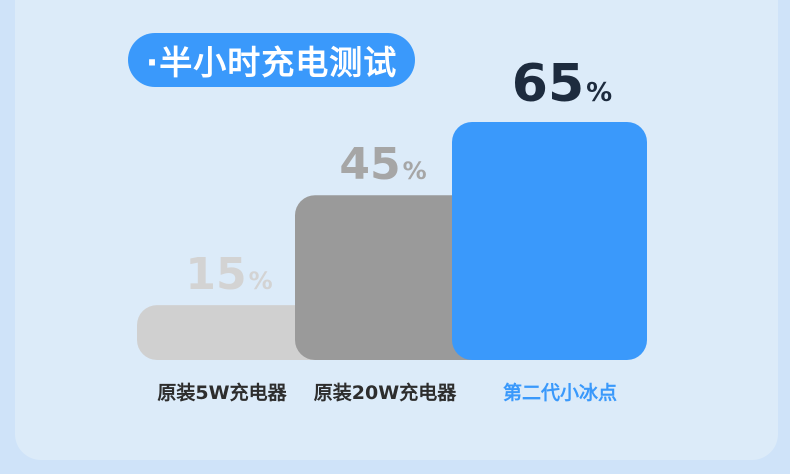 This screenshot has height=474, width=790. I want to click on value-label-original-5w: 15%, so click(228, 275).